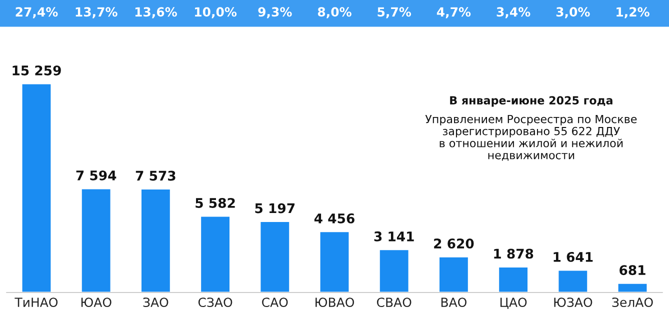 The width and height of the screenshot is (669, 325). Describe the element at coordinates (335, 303) in the screenshot. I see `x-tick-label: ЮВАО` at that location.